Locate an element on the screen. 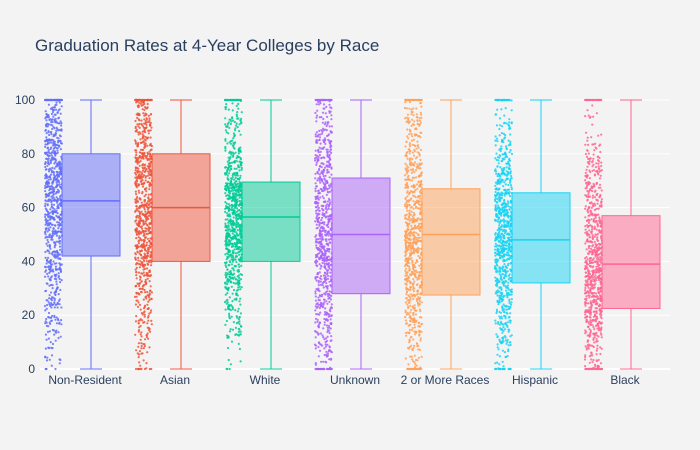 The height and width of the screenshot is (450, 700). points-non-resident is located at coordinates (53, 234).